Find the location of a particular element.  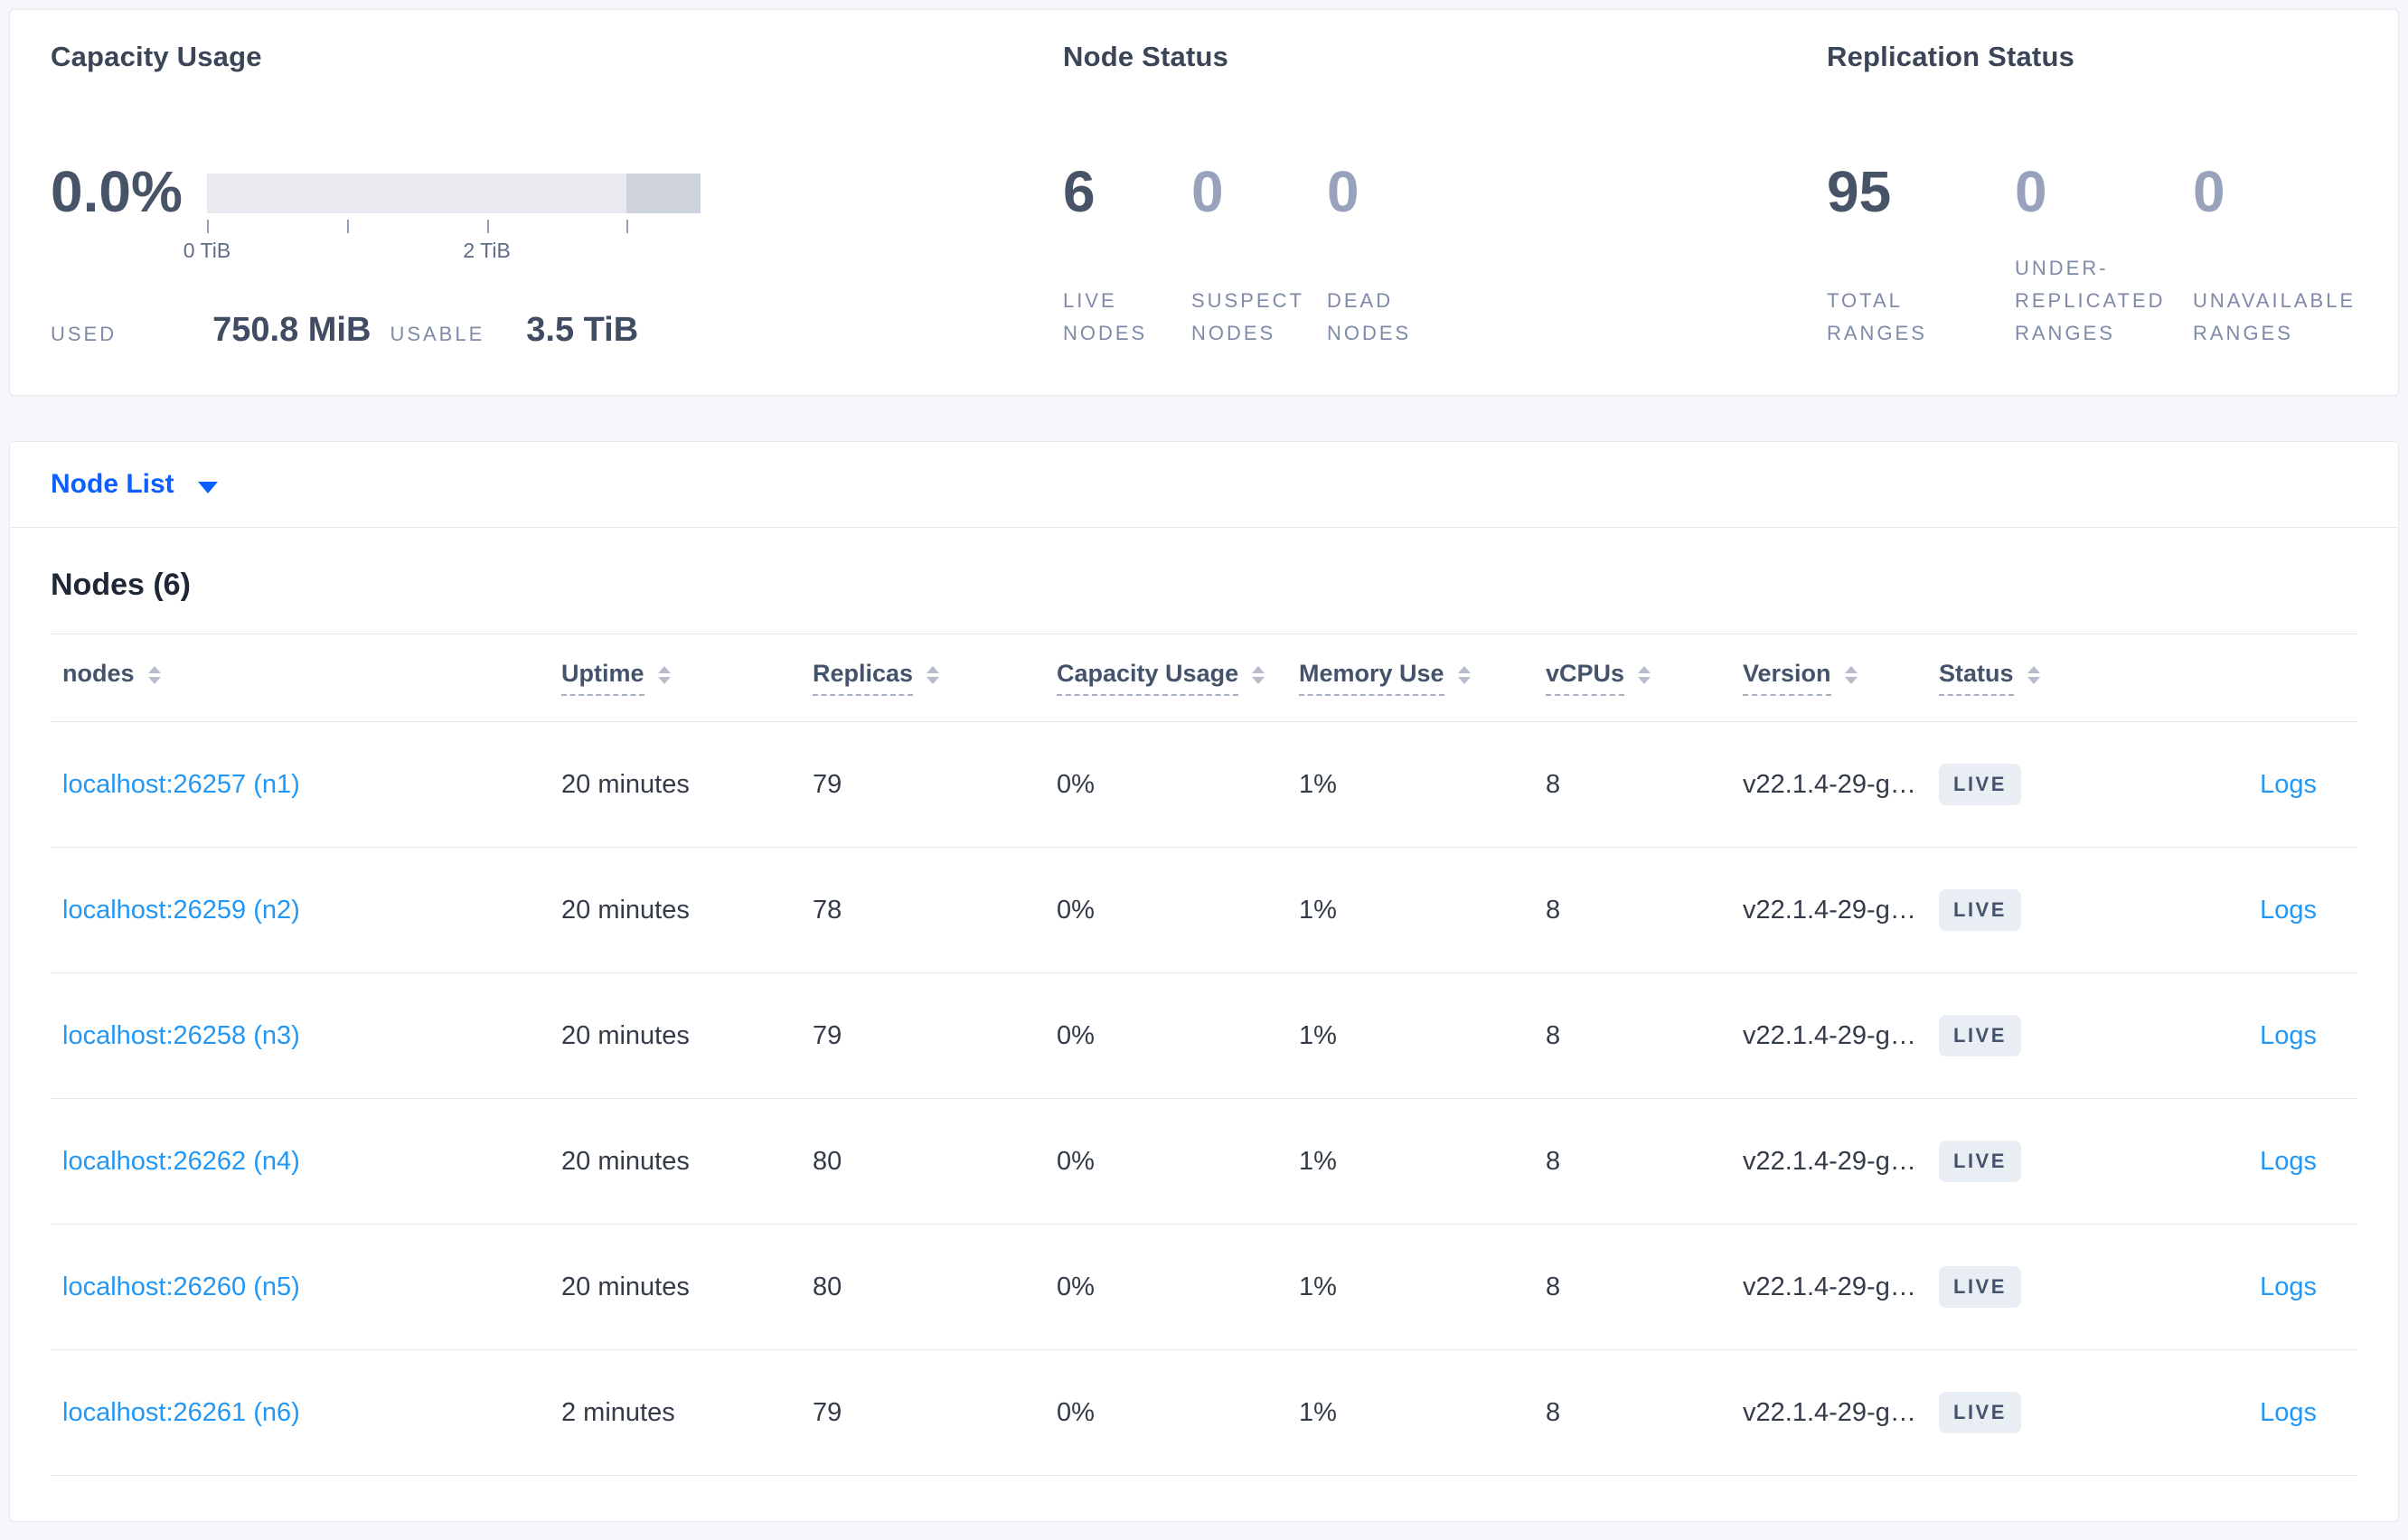

node-address-link: localhost:26258 (n3) is located at coordinates (181, 1035).